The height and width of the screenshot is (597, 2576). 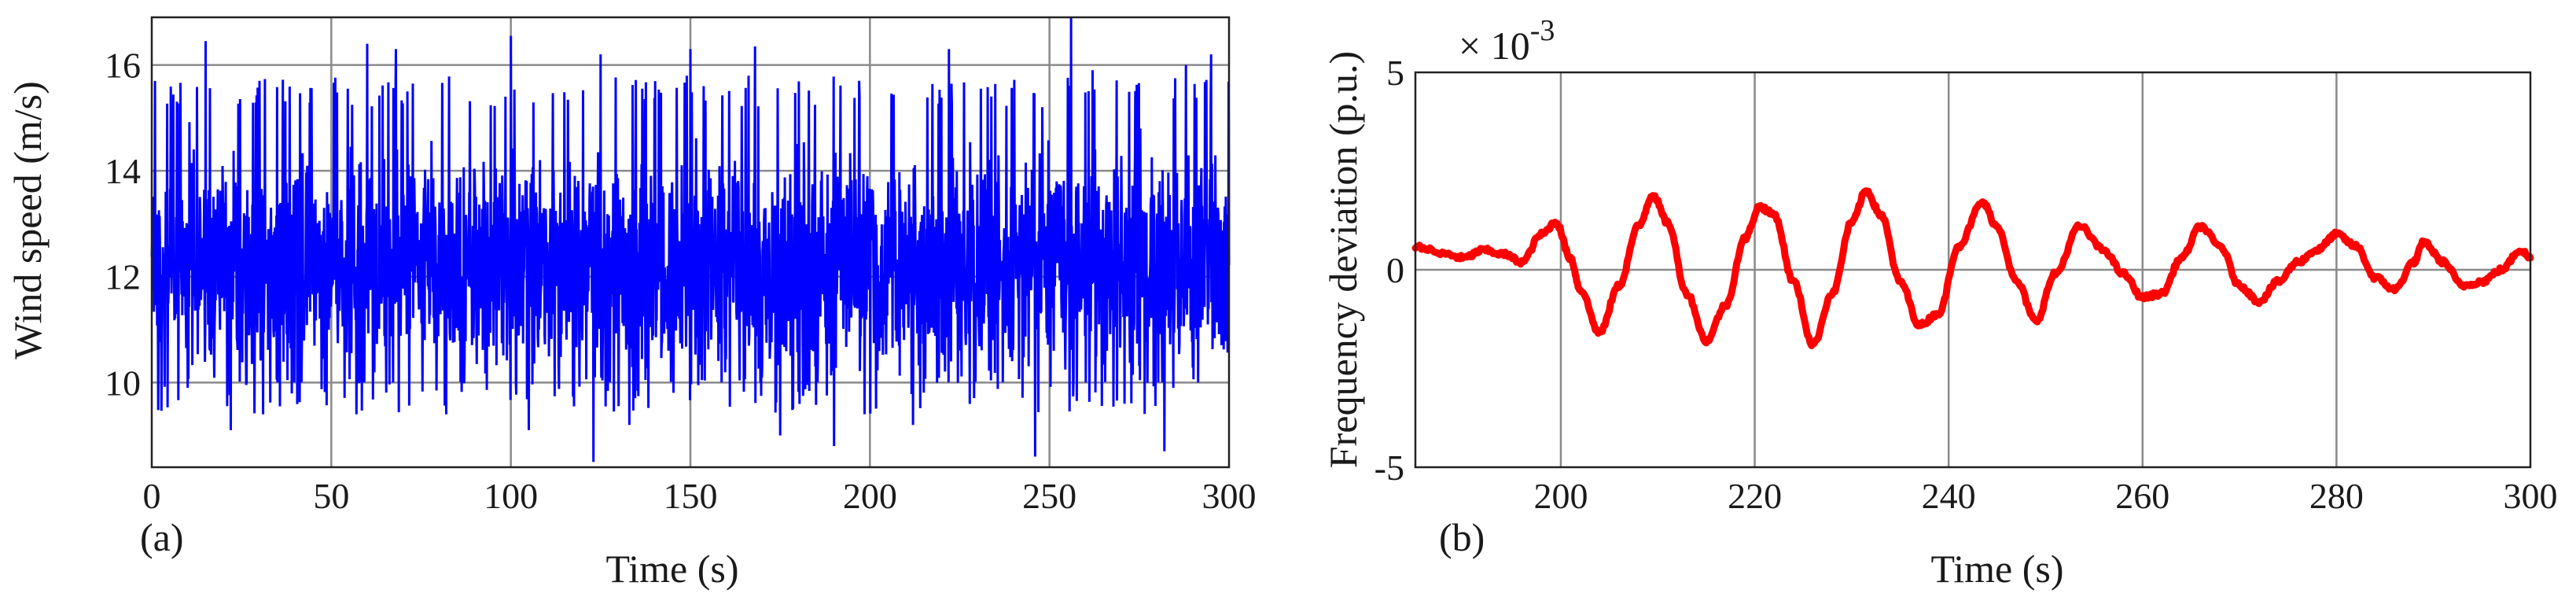 What do you see at coordinates (123, 66) in the screenshot?
I see `chart-a-y-tick-label: 16` at bounding box center [123, 66].